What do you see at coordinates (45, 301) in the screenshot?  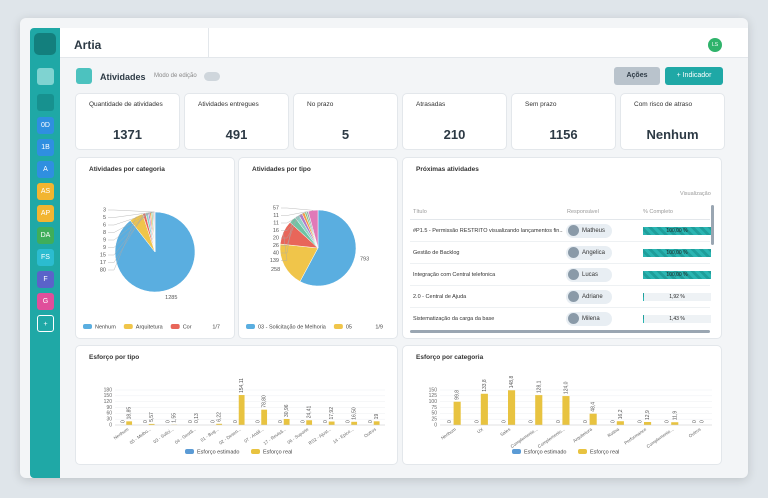 I see `sidebar-item: G` at bounding box center [45, 301].